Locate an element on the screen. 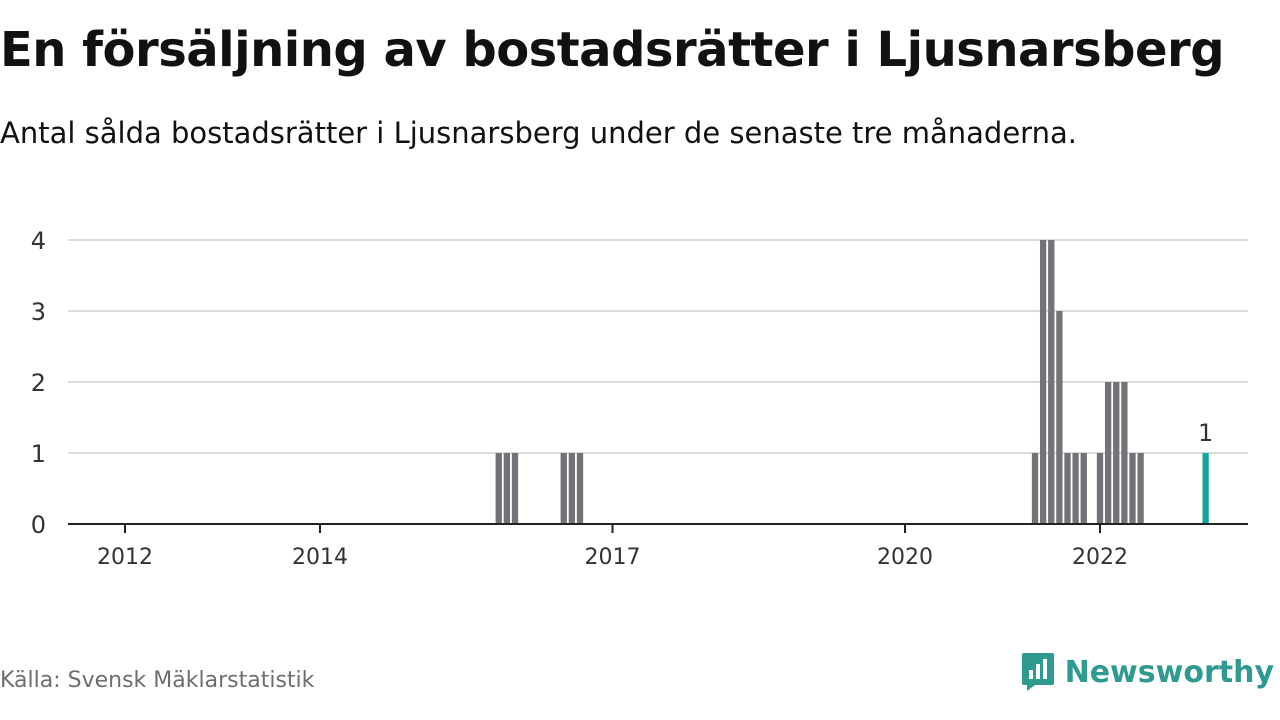 The image size is (1280, 720). y-tick-label: 4 is located at coordinates (38, 241).